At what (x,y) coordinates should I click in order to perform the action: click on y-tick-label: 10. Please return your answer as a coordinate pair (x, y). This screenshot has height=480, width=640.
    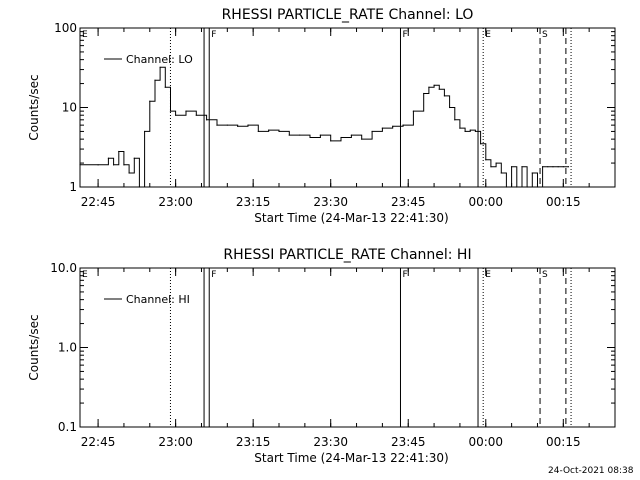
    Looking at the image, I should click on (69, 108).